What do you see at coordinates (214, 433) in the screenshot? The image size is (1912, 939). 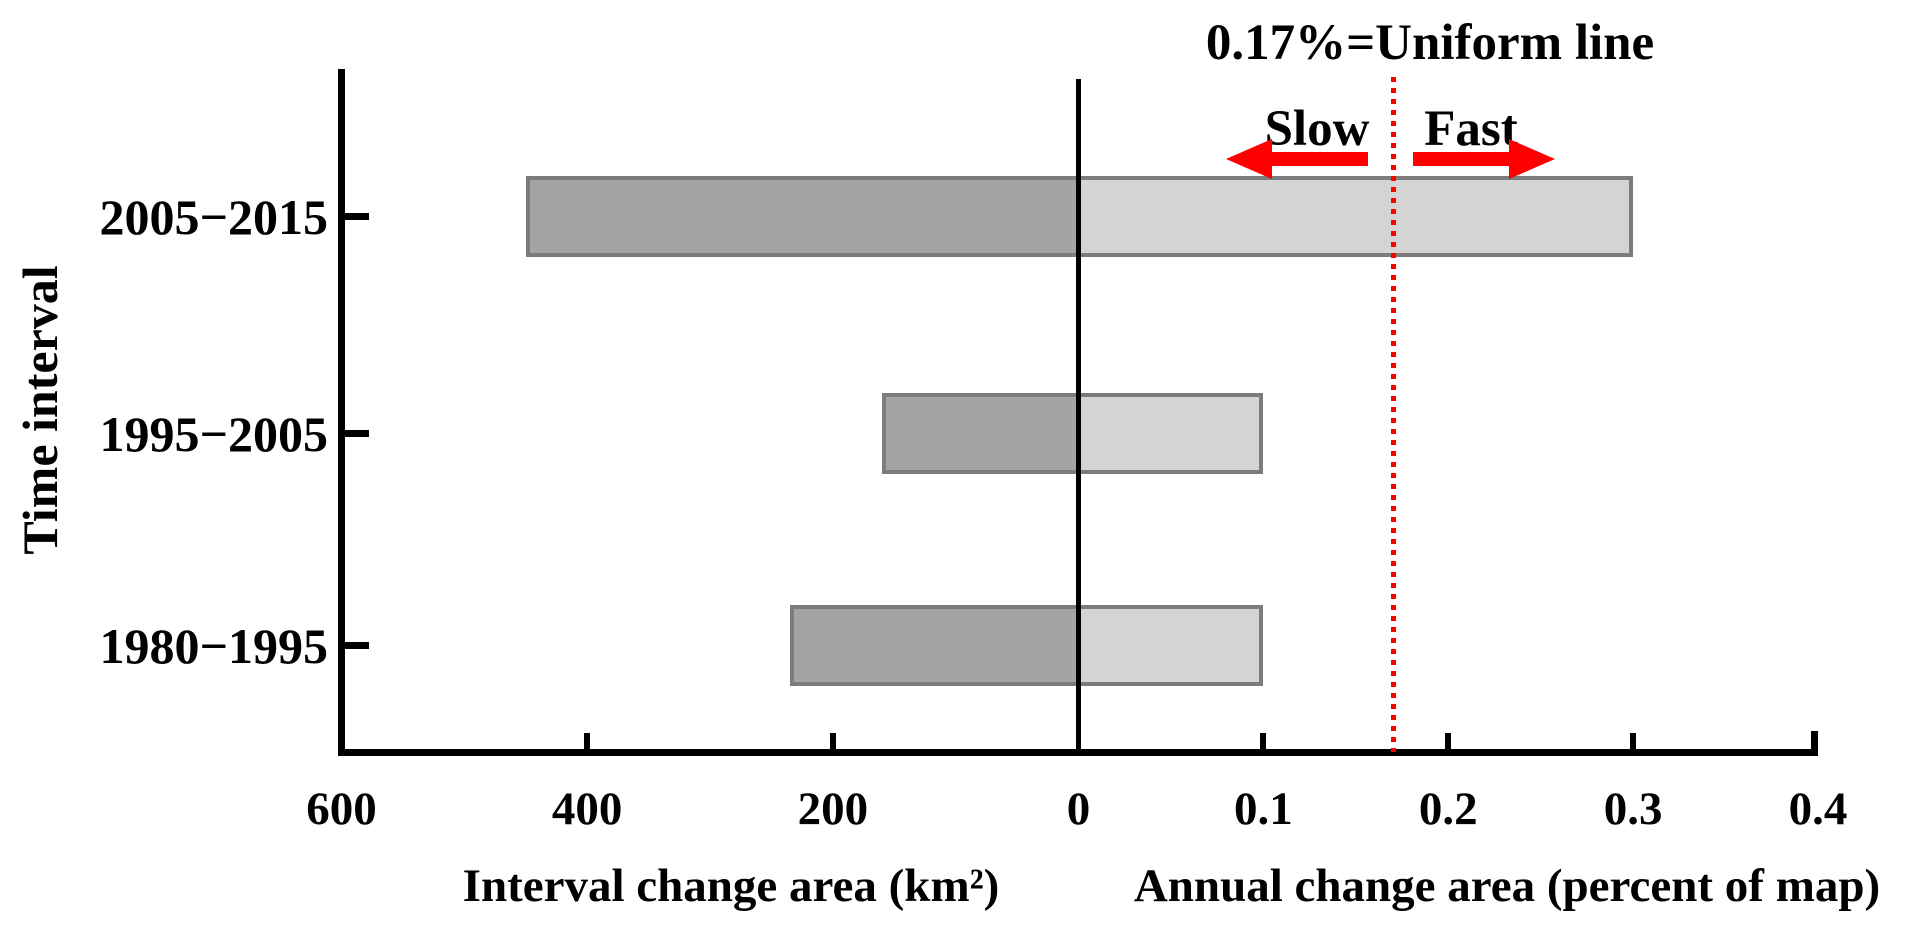 I see `category-label: 1995−2005` at bounding box center [214, 433].